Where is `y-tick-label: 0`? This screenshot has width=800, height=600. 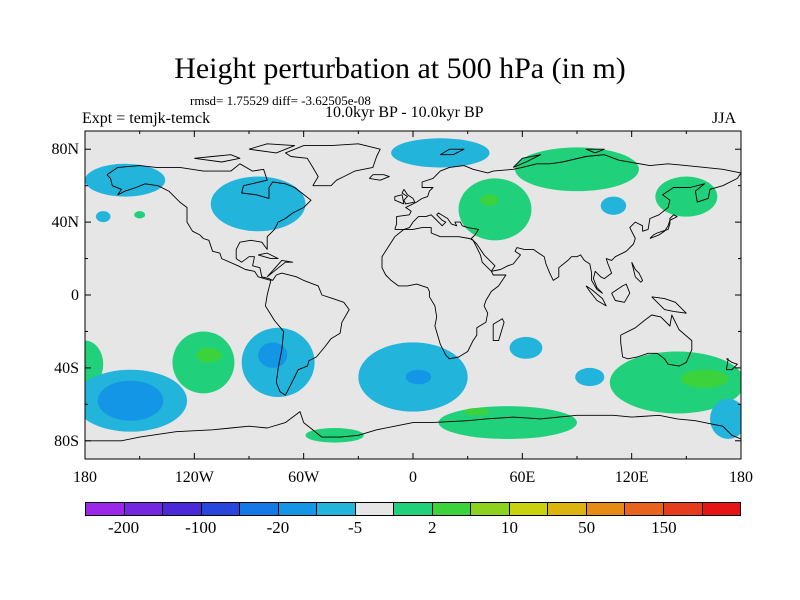 y-tick-label: 0 is located at coordinates (75, 295).